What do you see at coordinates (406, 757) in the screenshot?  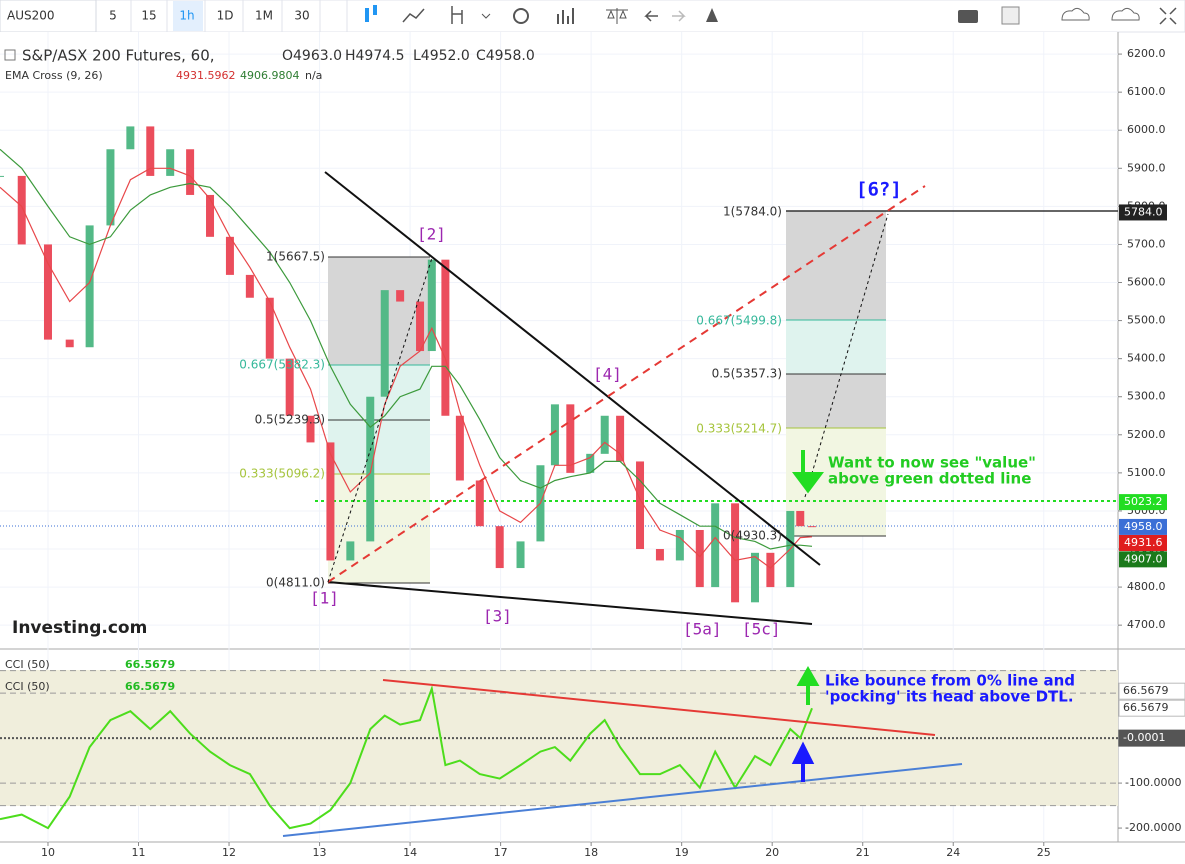 I see `cci-line` at bounding box center [406, 757].